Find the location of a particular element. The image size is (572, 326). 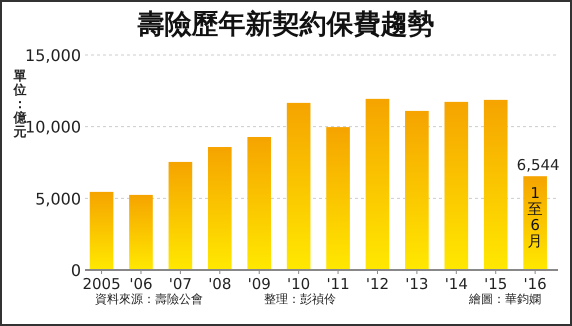

y-tick-label: 10,000 is located at coordinates (53, 127).